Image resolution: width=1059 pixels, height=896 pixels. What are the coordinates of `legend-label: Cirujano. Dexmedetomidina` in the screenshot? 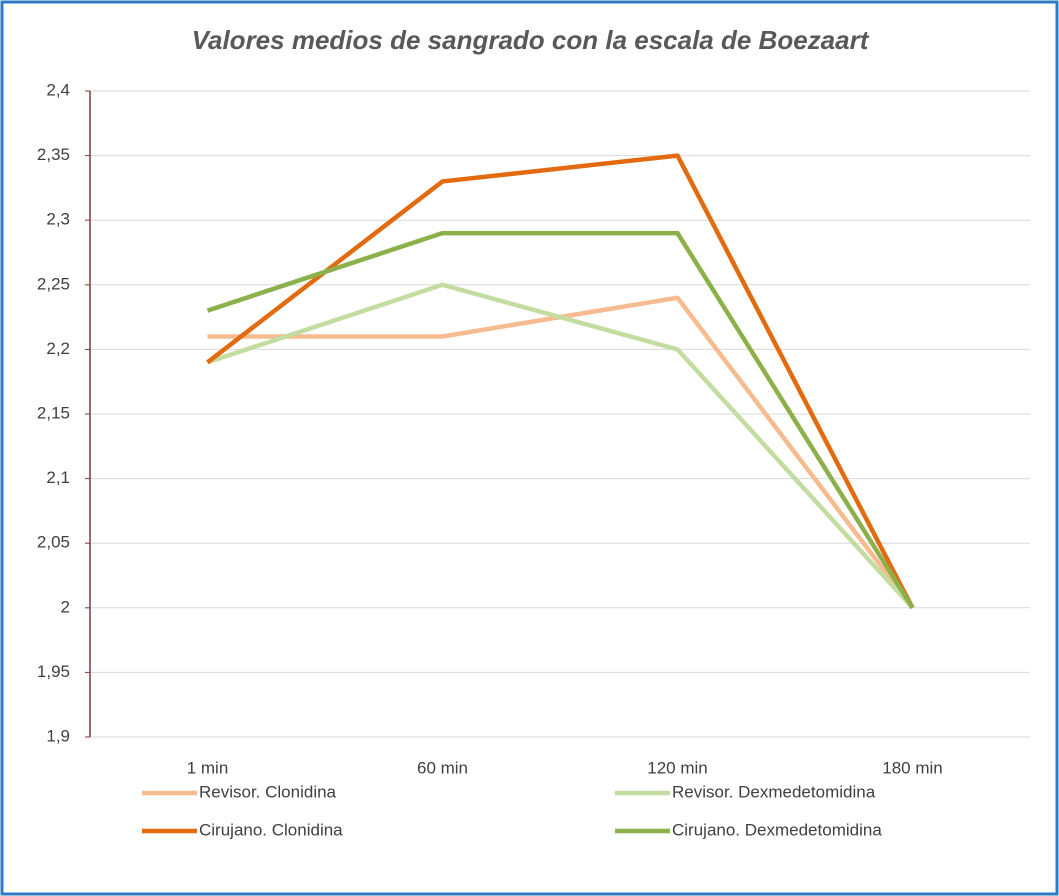 It's located at (777, 829).